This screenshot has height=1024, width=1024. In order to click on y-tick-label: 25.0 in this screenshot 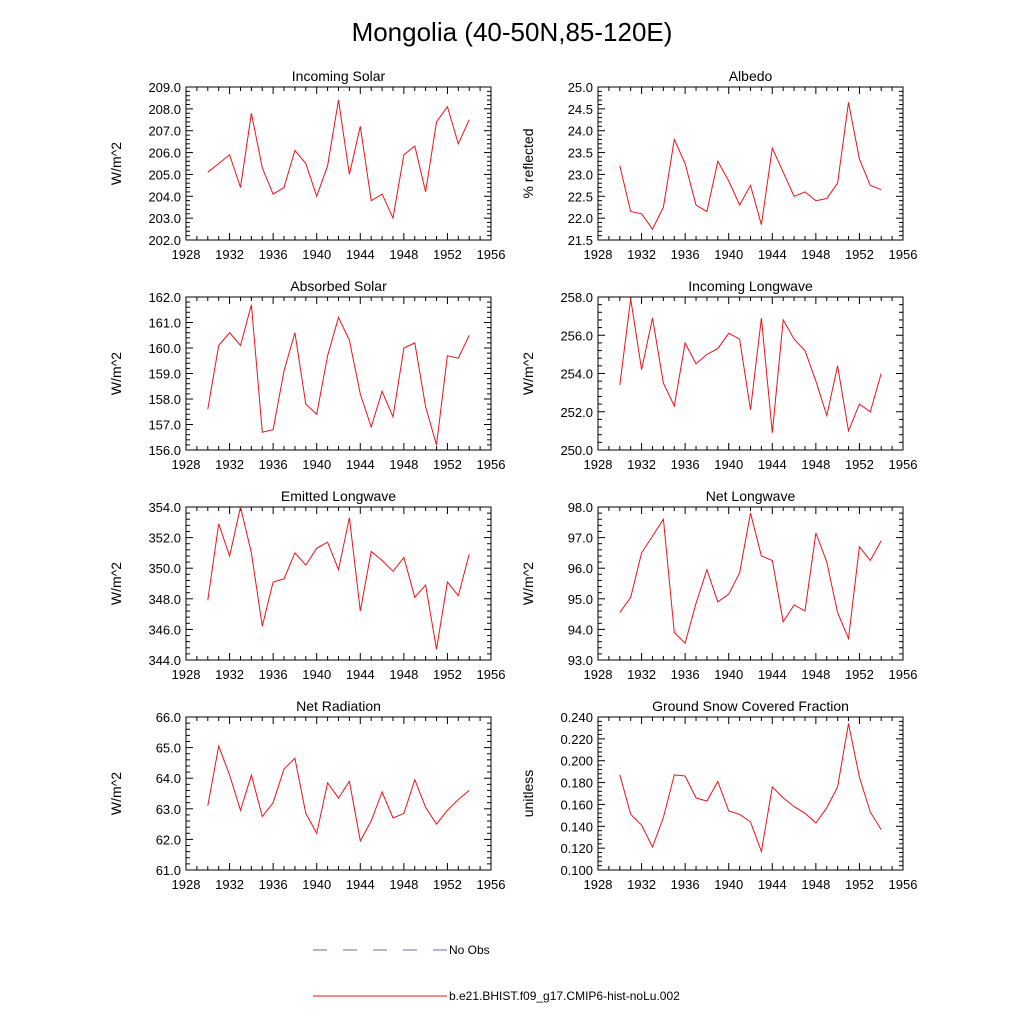, I will do `click(580, 87)`.